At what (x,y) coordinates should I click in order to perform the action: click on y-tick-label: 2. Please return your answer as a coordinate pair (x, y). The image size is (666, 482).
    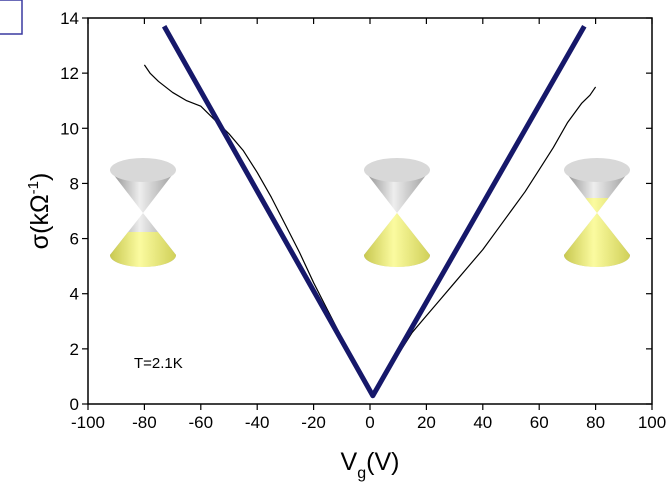
    Looking at the image, I should click on (74, 349).